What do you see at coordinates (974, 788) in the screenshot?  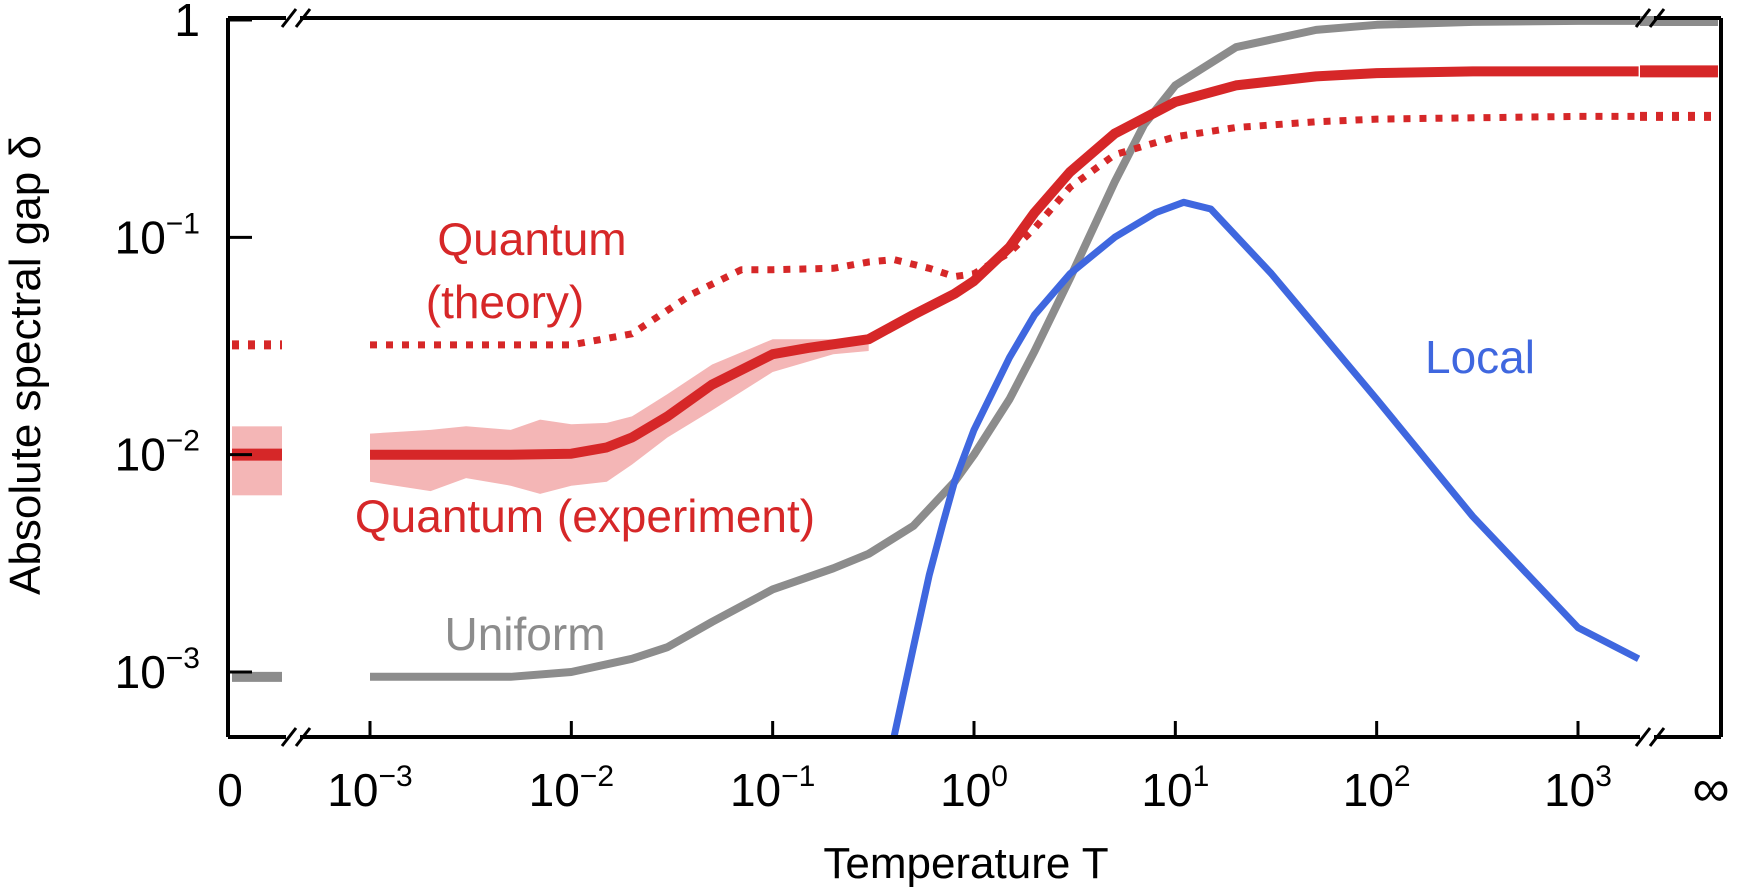 I see `x-tick-label: 10⁰` at bounding box center [974, 788].